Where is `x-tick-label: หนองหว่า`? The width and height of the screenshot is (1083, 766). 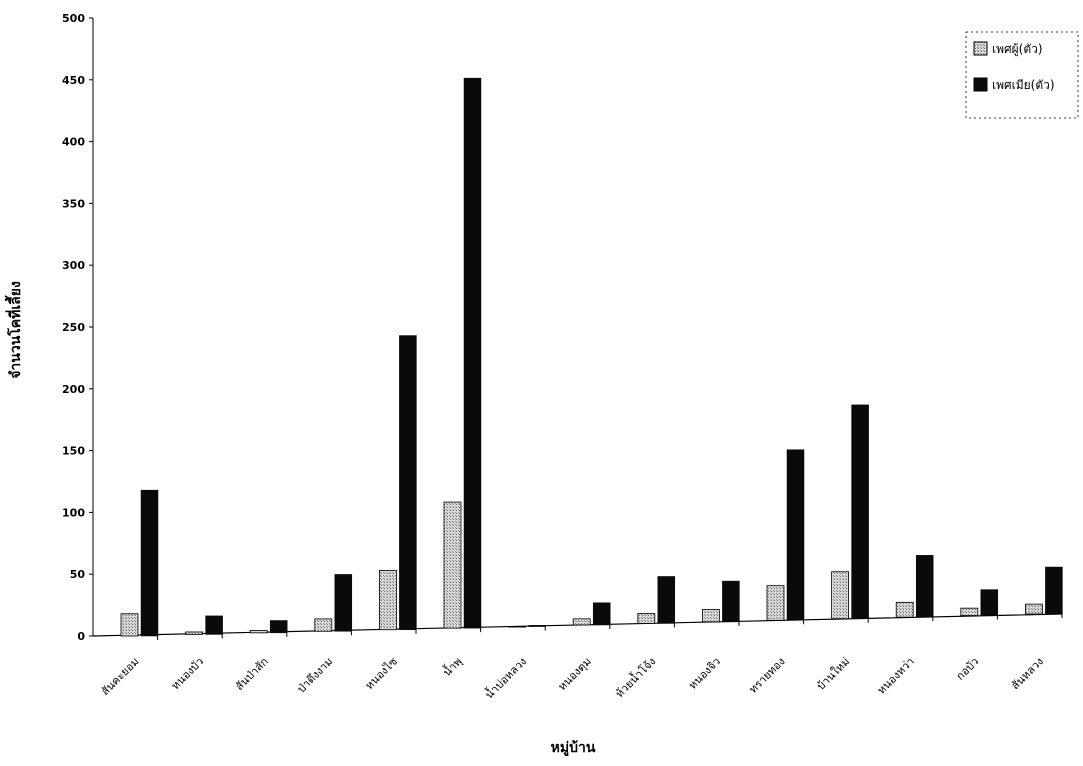
x-tick-label: หนองหว่า is located at coordinates (896, 676).